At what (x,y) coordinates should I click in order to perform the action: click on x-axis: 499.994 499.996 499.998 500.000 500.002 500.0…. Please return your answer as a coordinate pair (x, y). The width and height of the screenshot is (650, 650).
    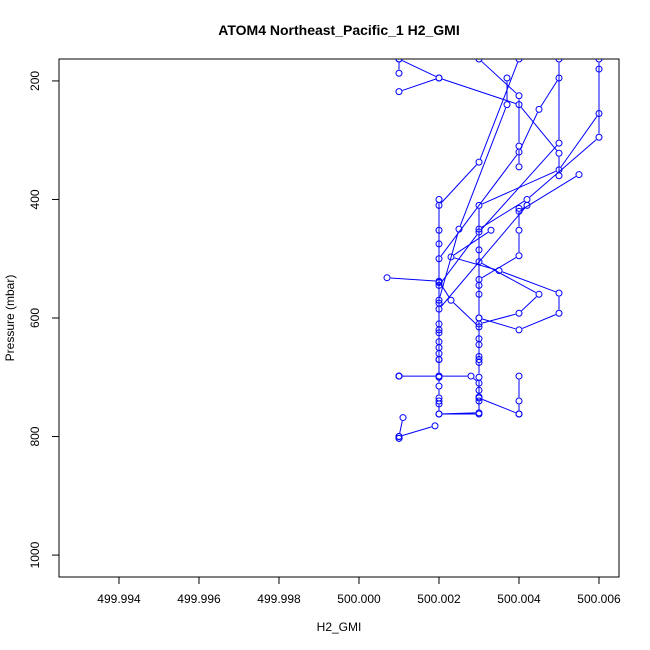
    Looking at the image, I should click on (359, 591).